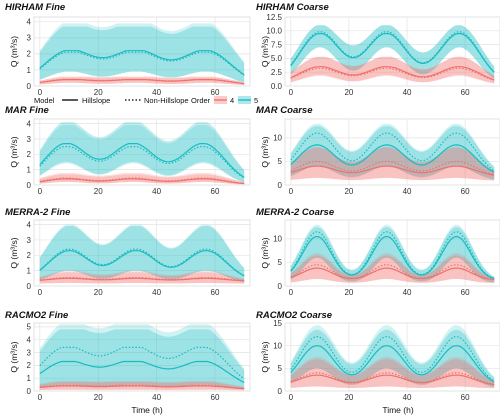 The image size is (500, 418). I want to click on panel-title: MAR Fine, so click(27, 110).